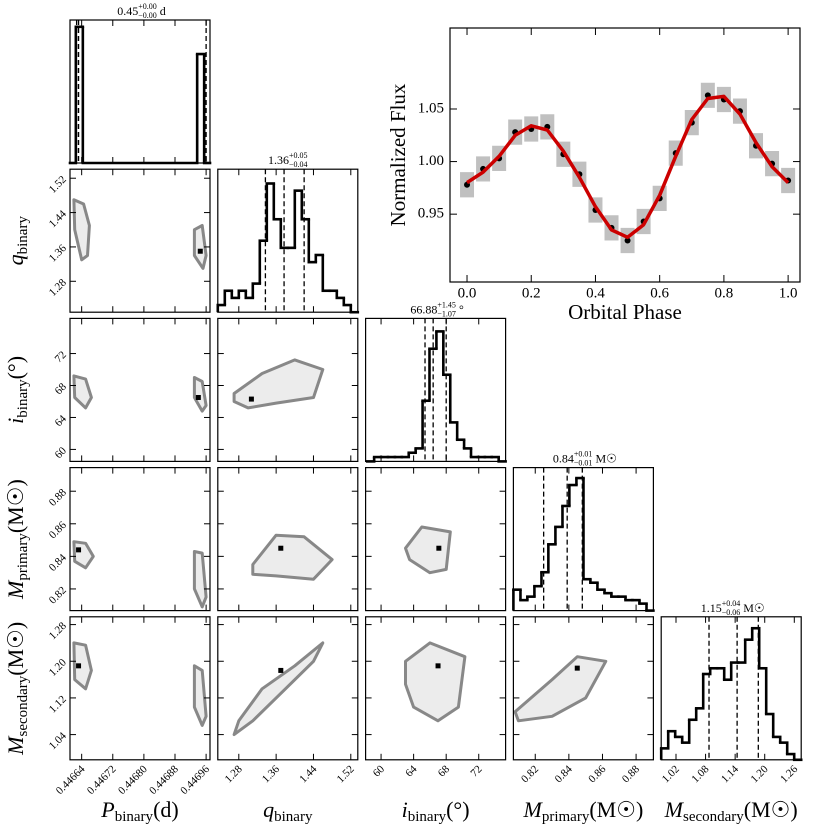  Describe the element at coordinates (628, 167) in the screenshot. I see `model-line` at that location.